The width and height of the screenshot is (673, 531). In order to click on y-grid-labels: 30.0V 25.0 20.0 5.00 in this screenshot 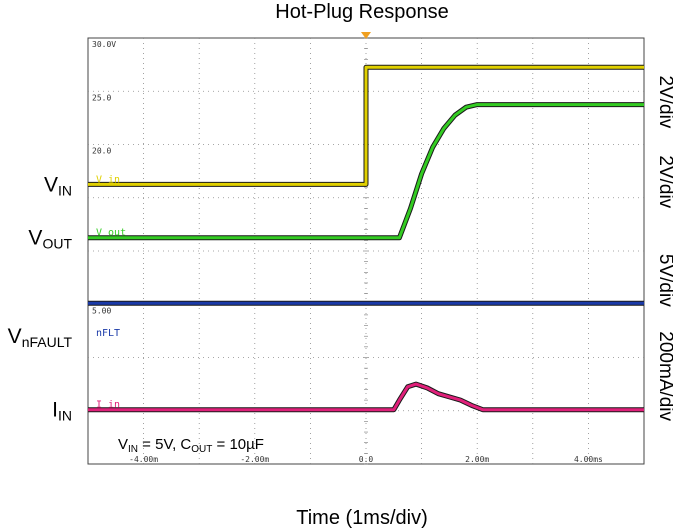, I will do `click(104, 177)`.